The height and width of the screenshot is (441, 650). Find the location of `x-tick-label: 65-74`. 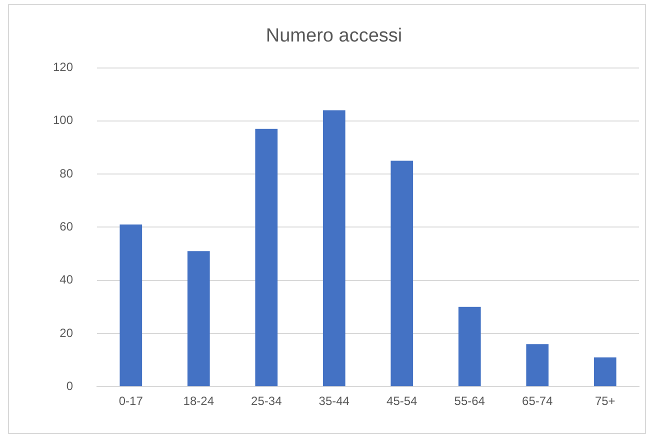

x-tick-label: 65-74 is located at coordinates (538, 401).